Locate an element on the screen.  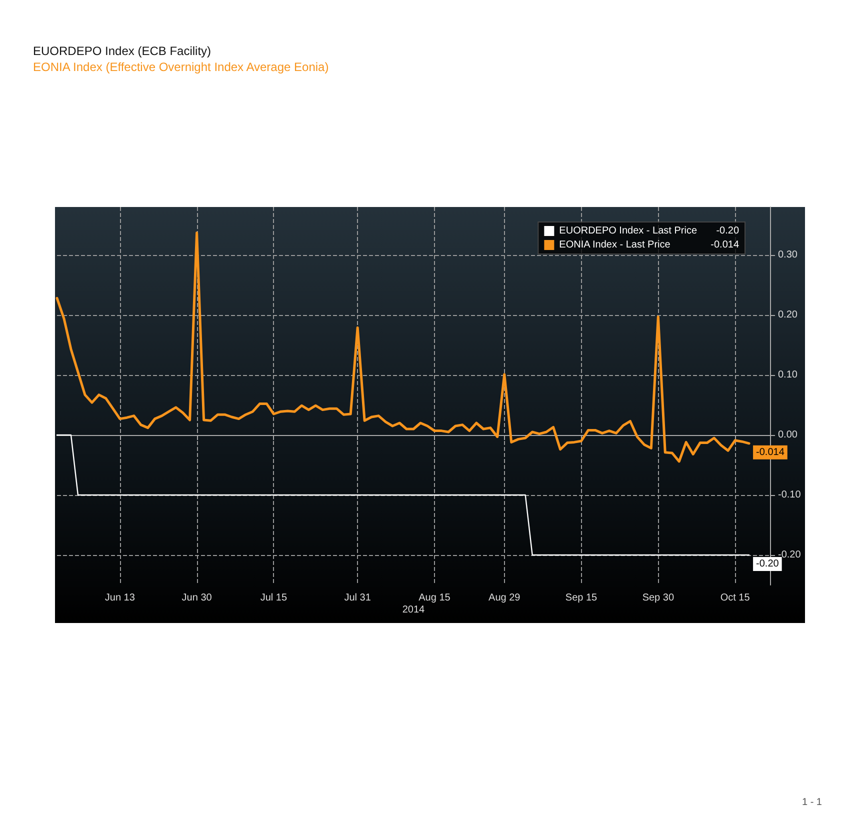
x-tick-label: Jun 13 is located at coordinates (120, 598).